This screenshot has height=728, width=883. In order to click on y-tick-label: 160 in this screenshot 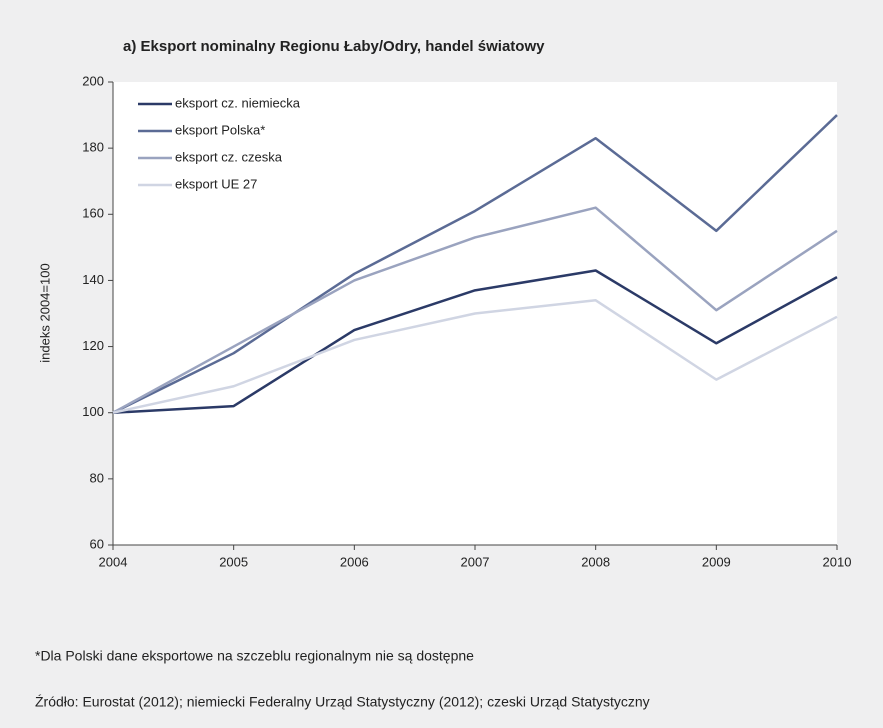, I will do `click(93, 213)`.